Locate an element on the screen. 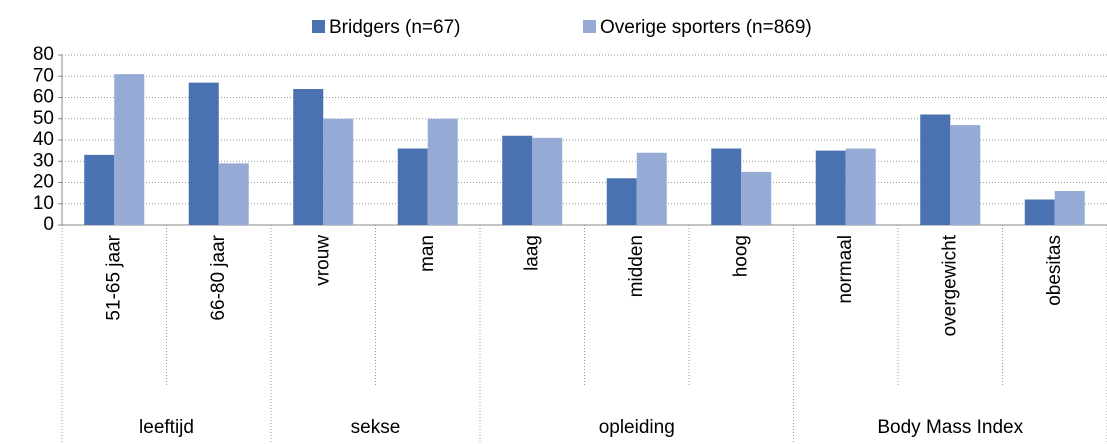 The width and height of the screenshot is (1107, 444). x-tick-label: man is located at coordinates (427, 253).